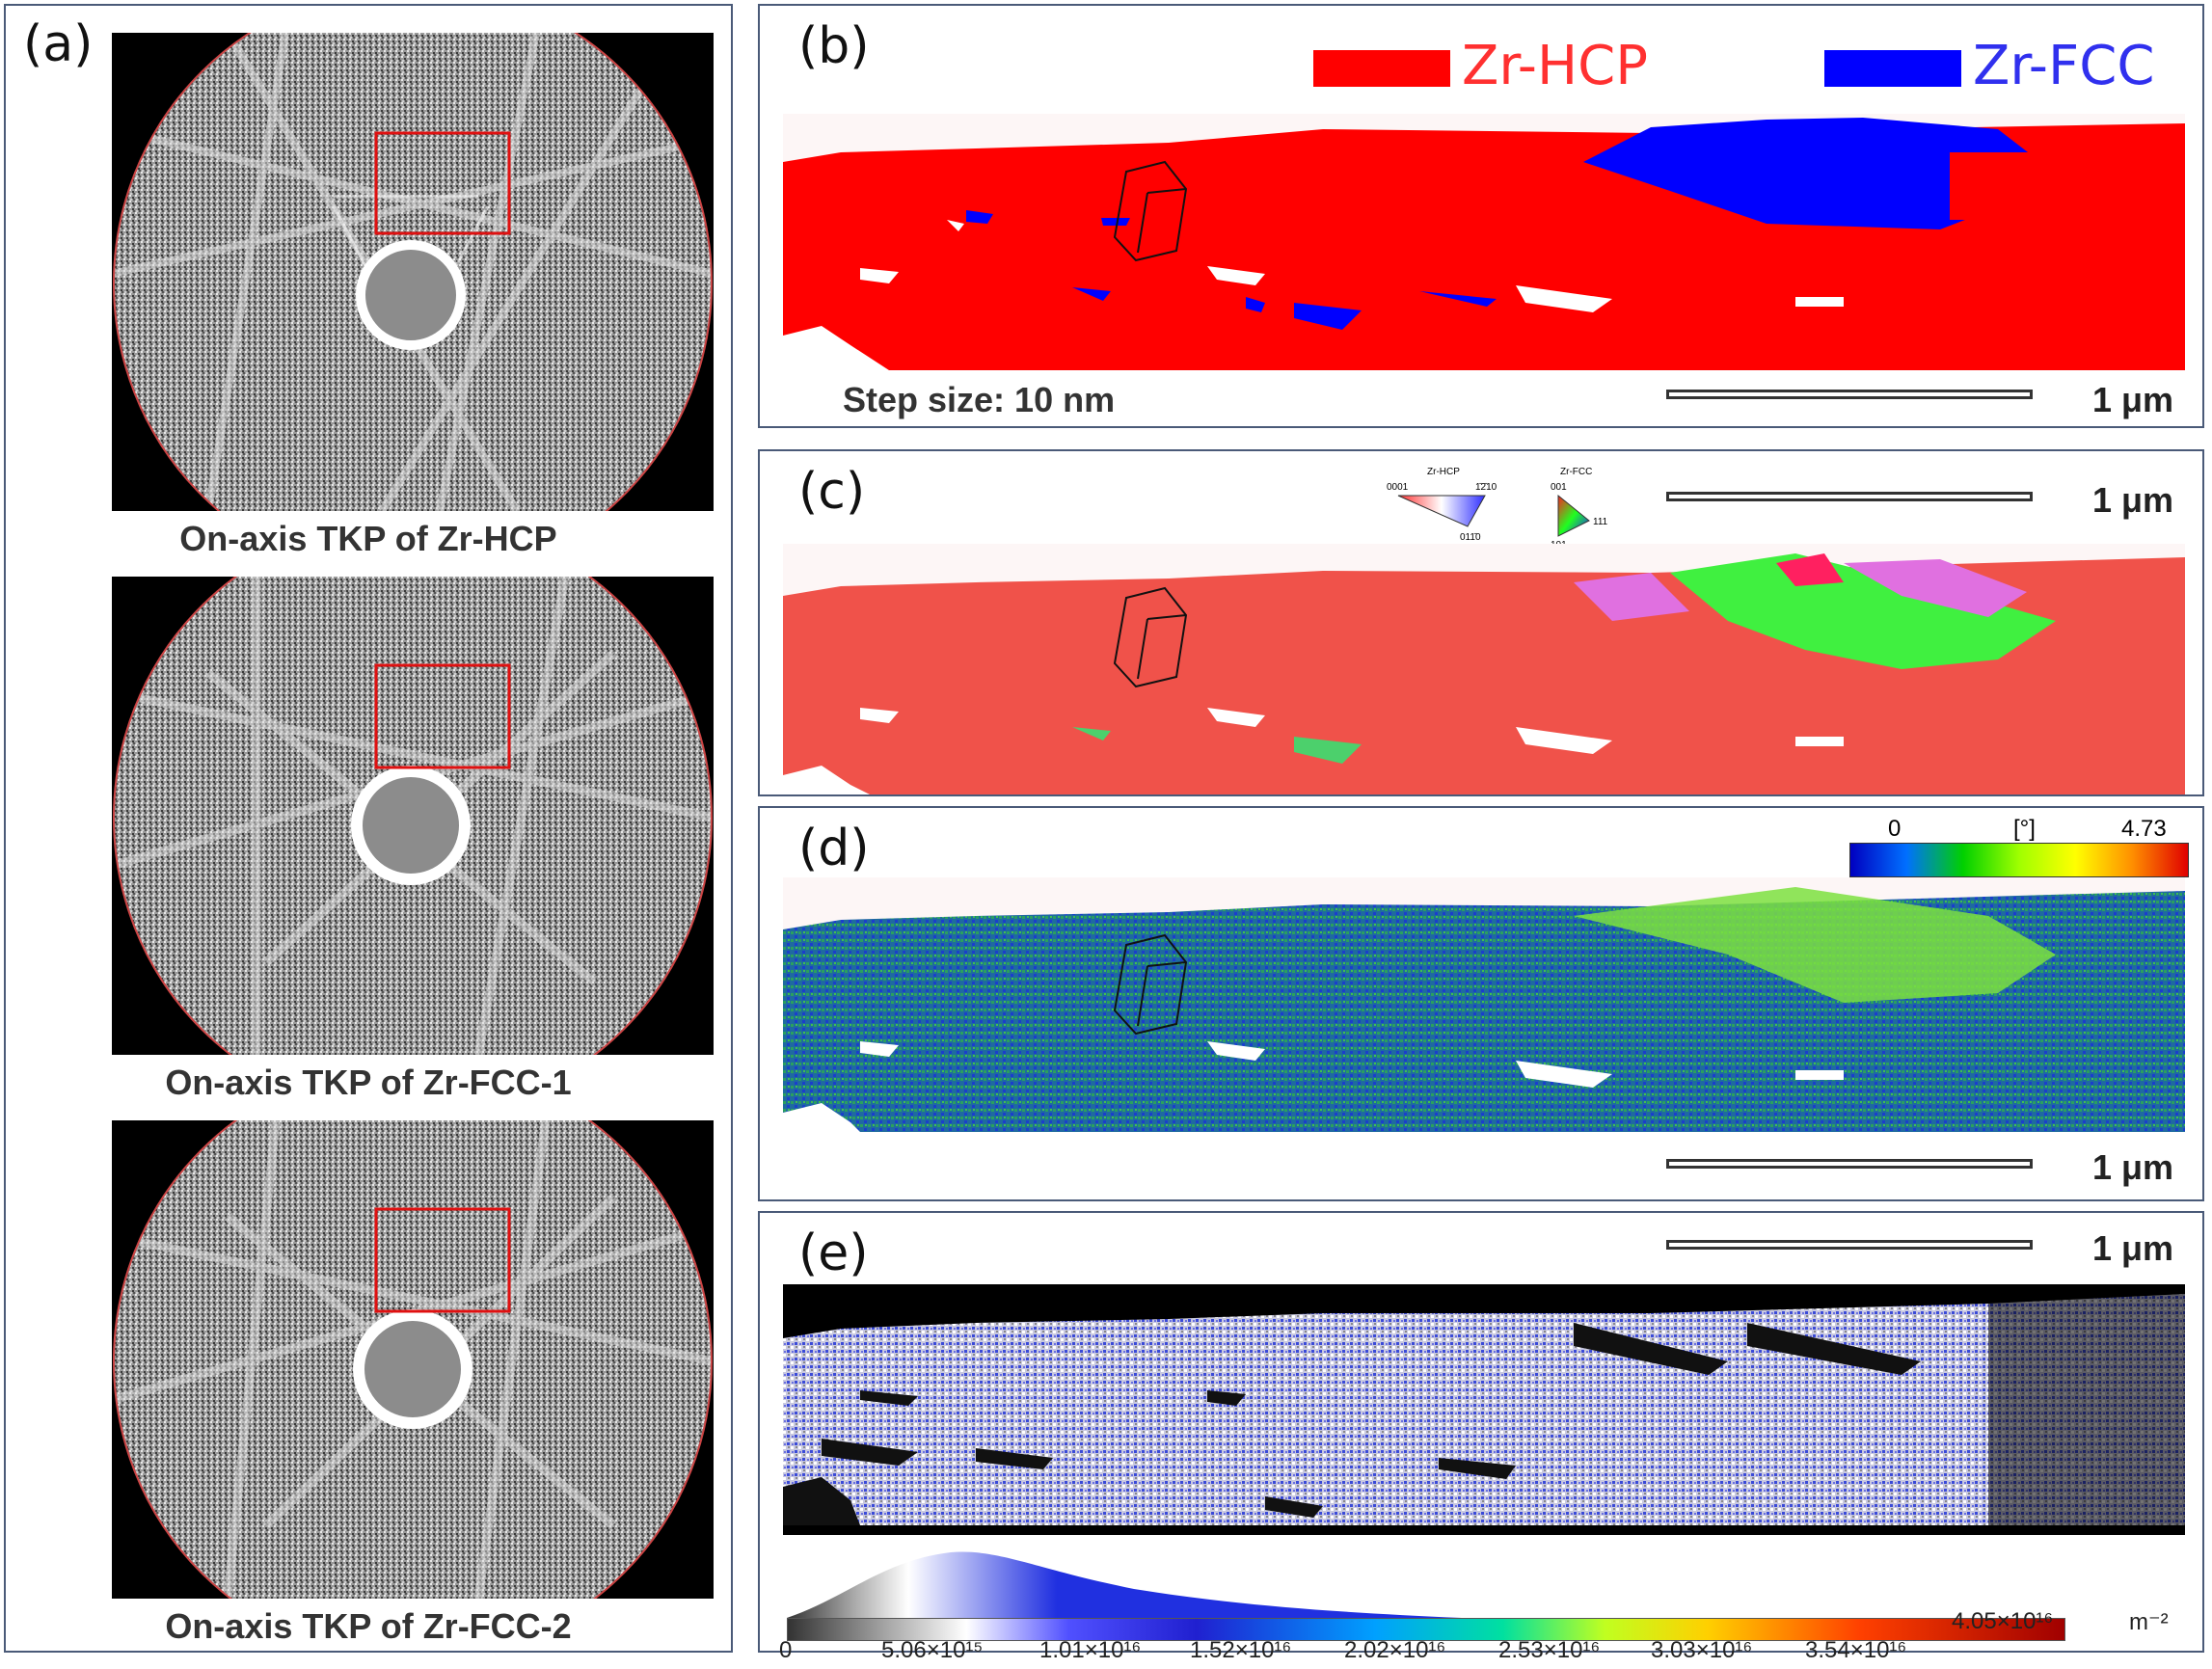 The width and height of the screenshot is (2212, 1669). I want to click on ipf-hcp-c2: 1̄2̄10, so click(1486, 488).